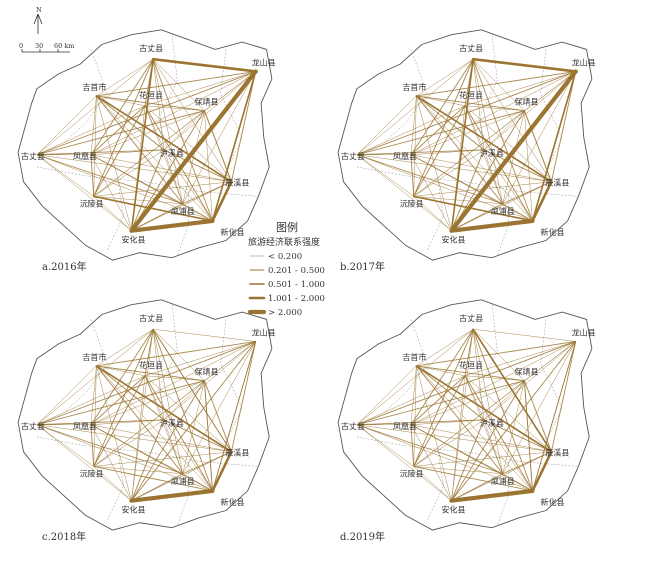 This screenshot has width=650, height=568. Describe the element at coordinates (454, 240) in the screenshot. I see `county-label-anhua: 安化县` at that location.